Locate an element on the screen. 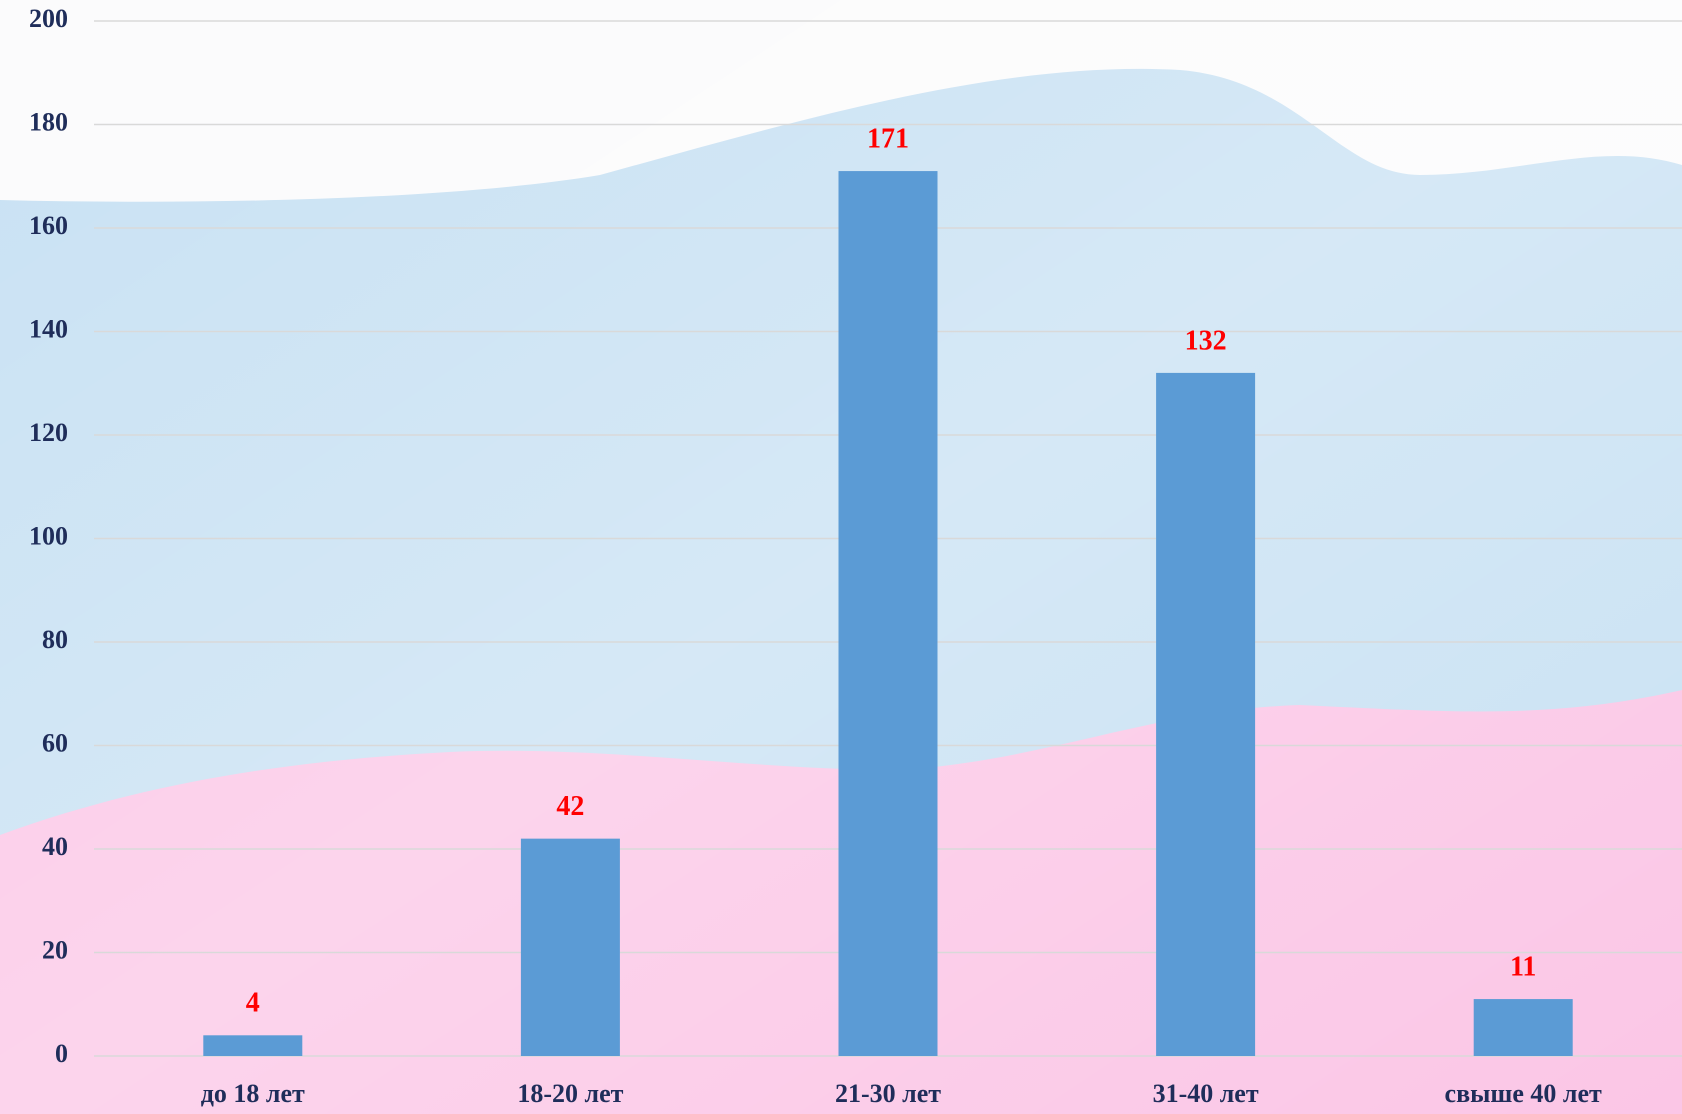 This screenshot has height=1114, width=1682. x-tick-label: до 18 лет is located at coordinates (253, 1093).